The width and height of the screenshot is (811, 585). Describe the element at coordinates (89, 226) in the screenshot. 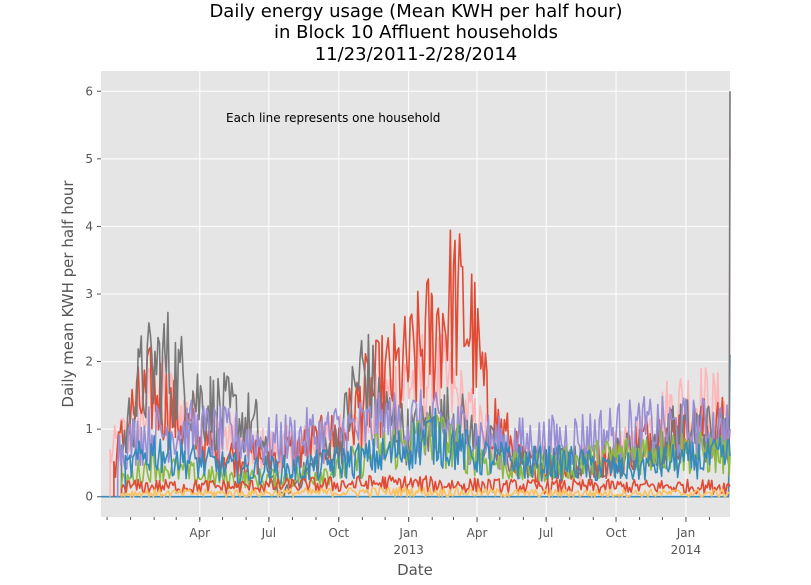

I see `y-tick-label: 4` at that location.